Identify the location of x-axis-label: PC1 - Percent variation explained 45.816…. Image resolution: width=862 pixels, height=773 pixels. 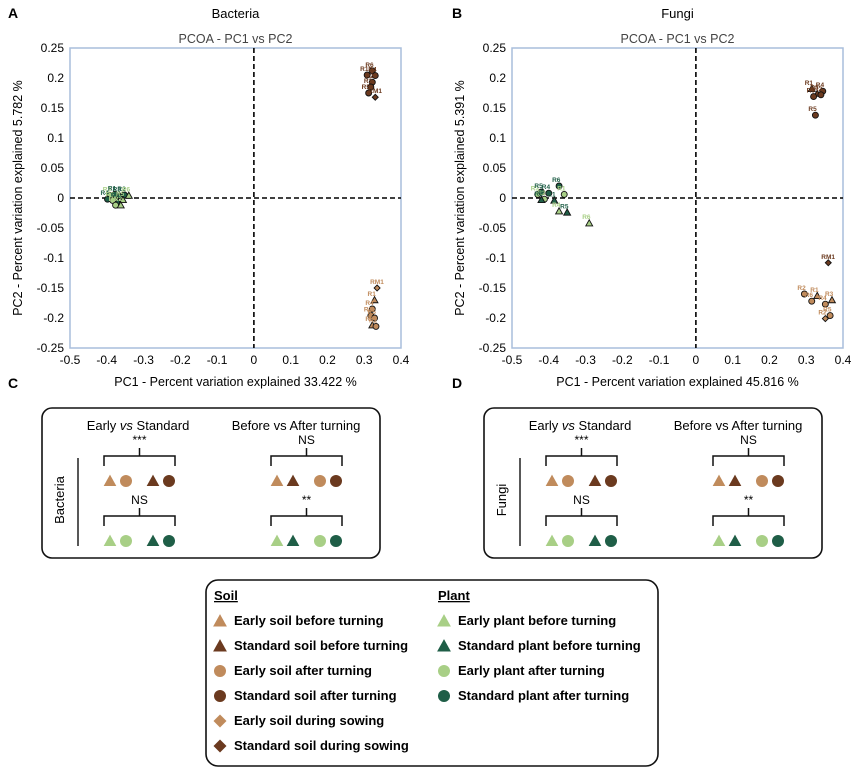
(677, 382).